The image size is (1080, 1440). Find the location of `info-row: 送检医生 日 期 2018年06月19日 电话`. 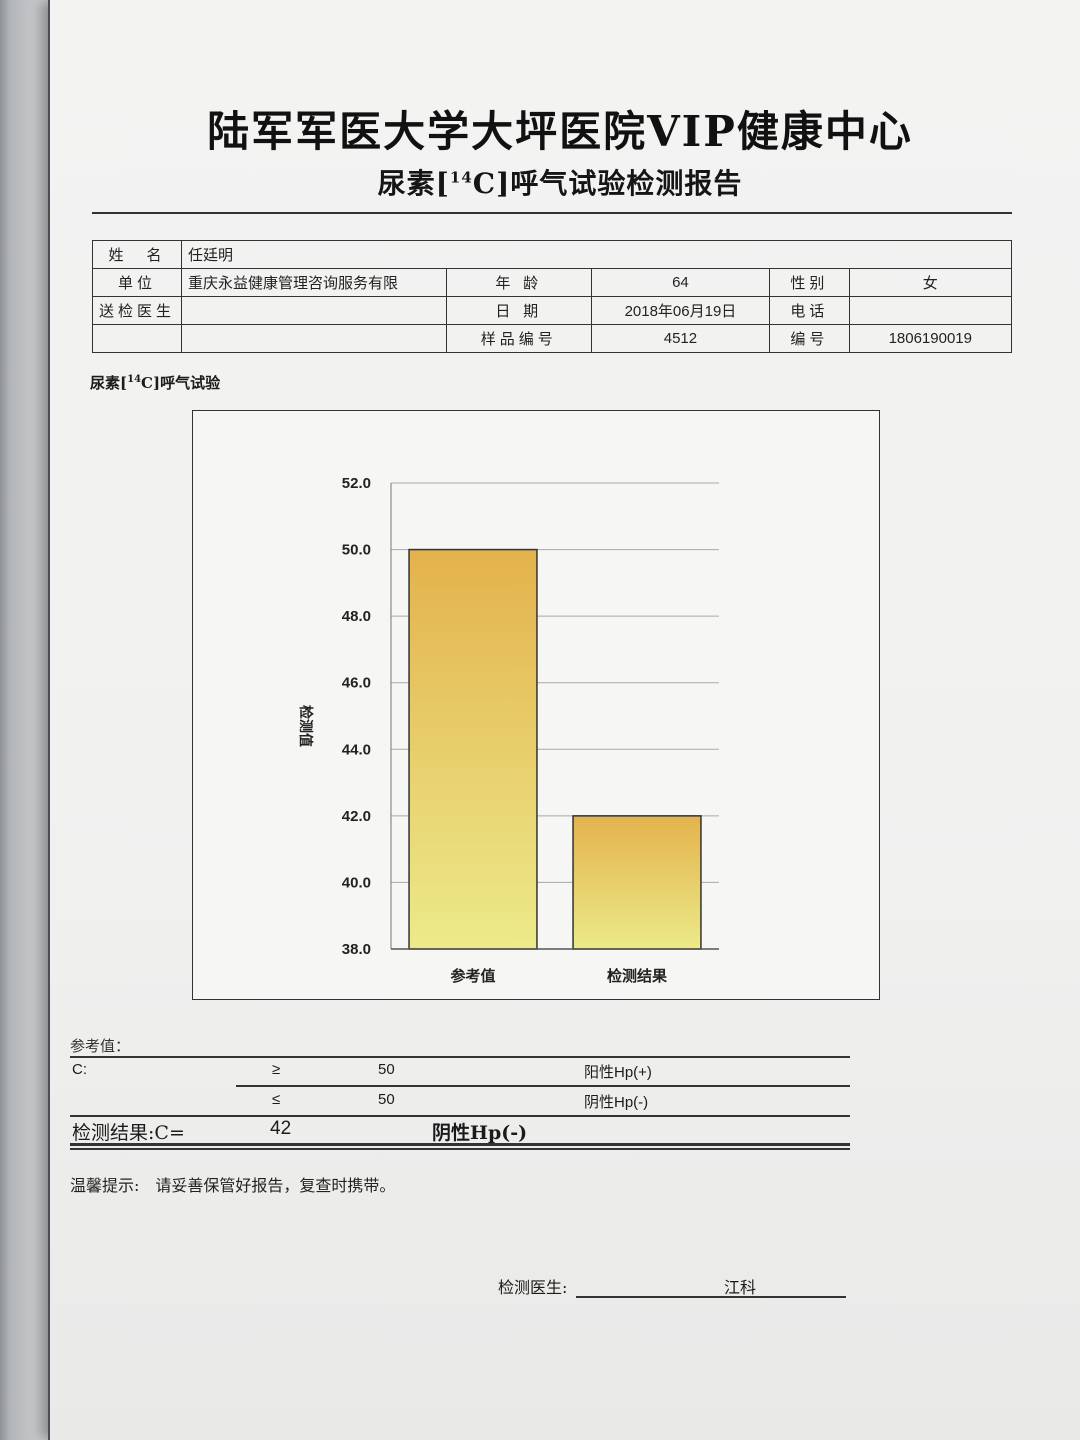

info-row: 送检医生 日 期 2018年06月19日 电话 is located at coordinates (552, 310).